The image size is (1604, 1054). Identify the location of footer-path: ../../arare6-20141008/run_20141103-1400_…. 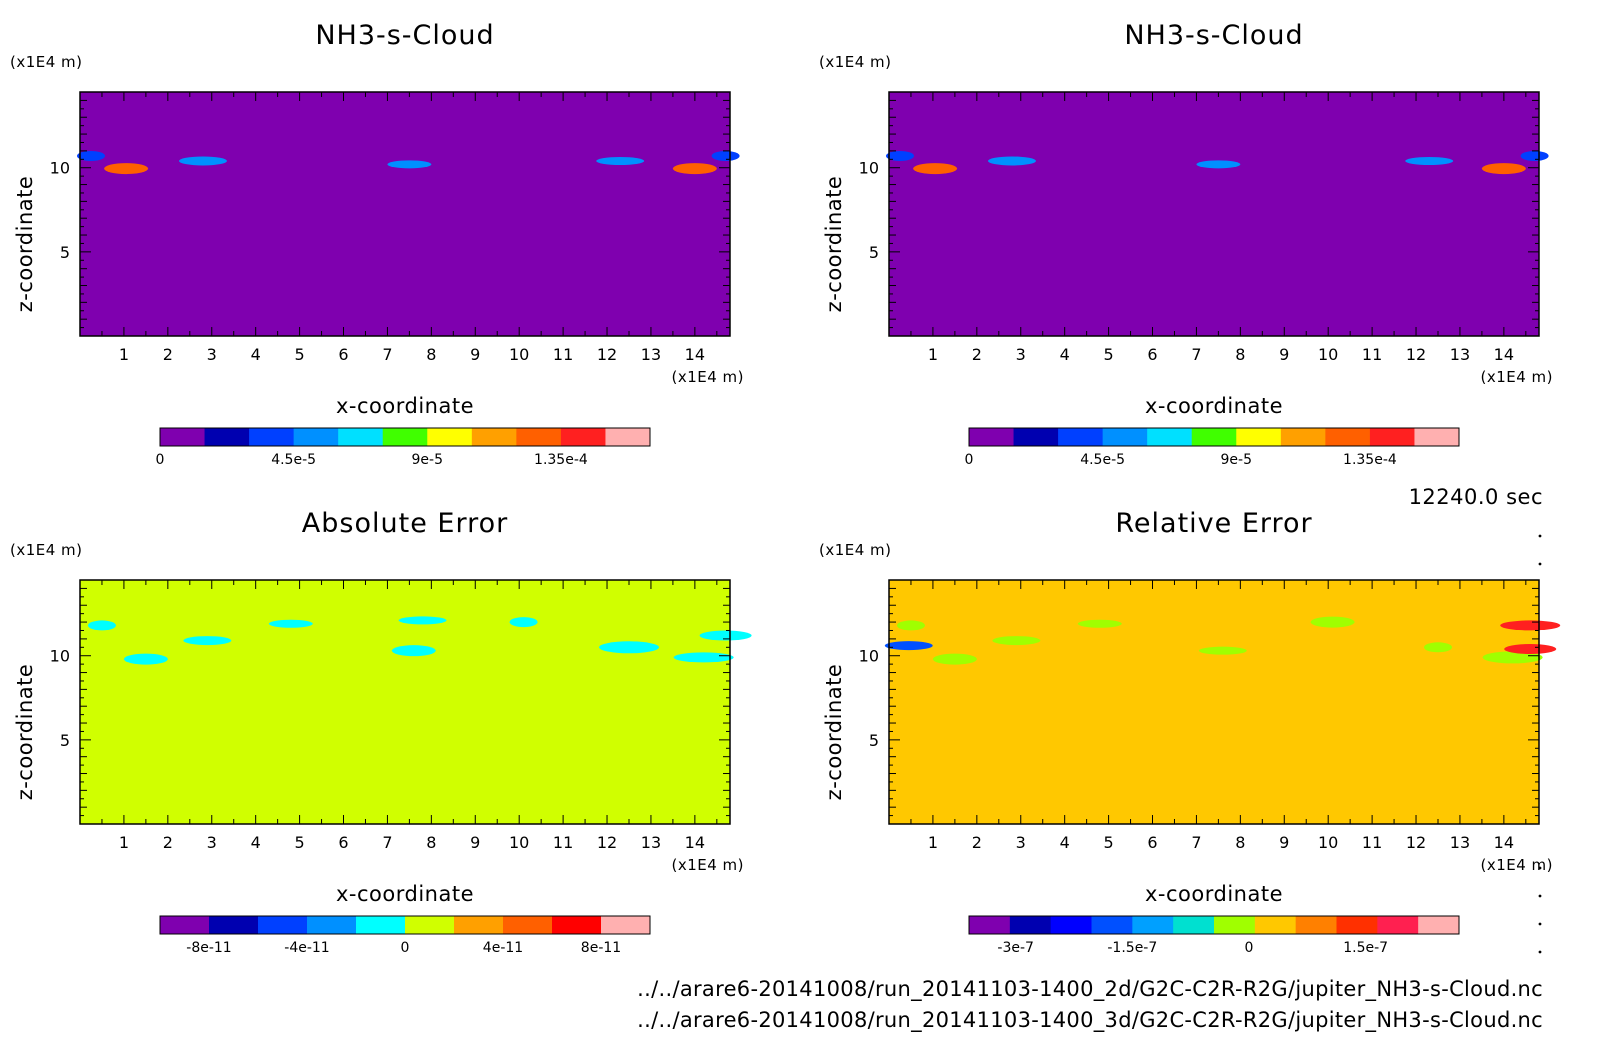
(1090, 1020).